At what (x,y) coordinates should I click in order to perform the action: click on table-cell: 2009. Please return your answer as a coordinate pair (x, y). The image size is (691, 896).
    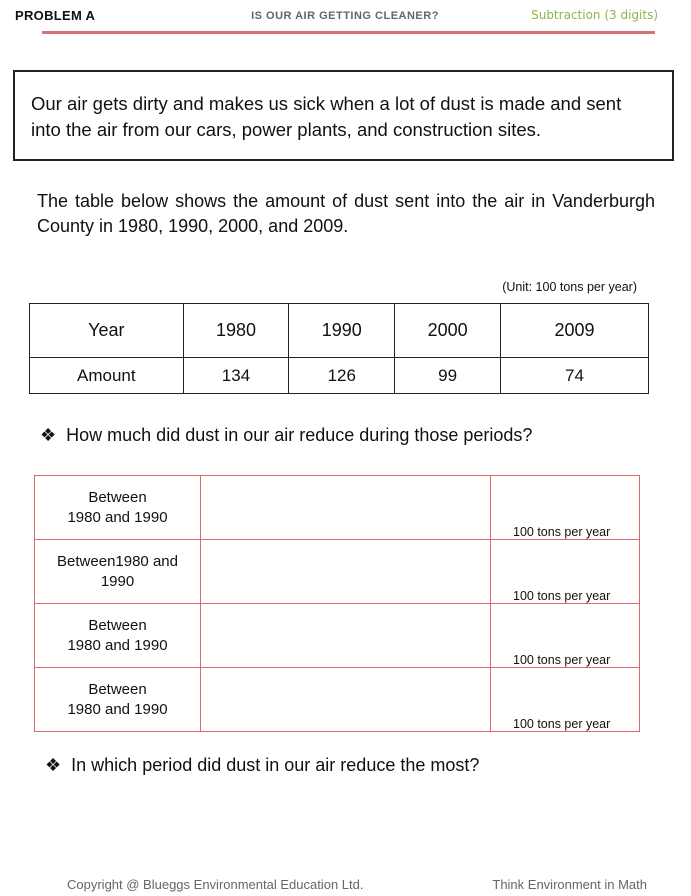
    Looking at the image, I should click on (574, 330).